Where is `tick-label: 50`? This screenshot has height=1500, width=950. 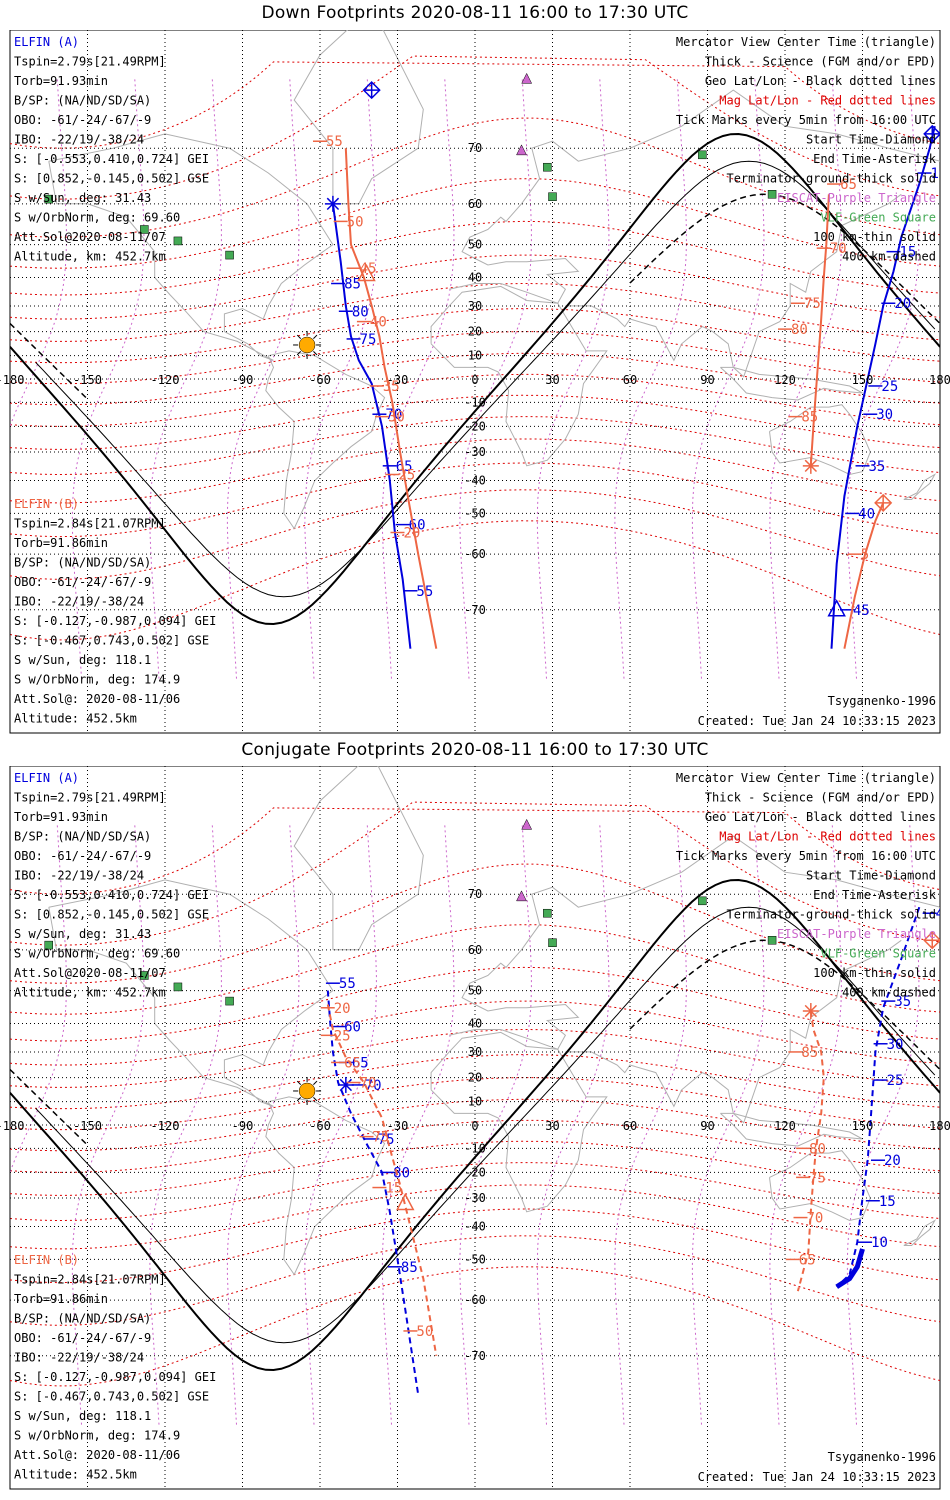 tick-label: 50 is located at coordinates (355, 222).